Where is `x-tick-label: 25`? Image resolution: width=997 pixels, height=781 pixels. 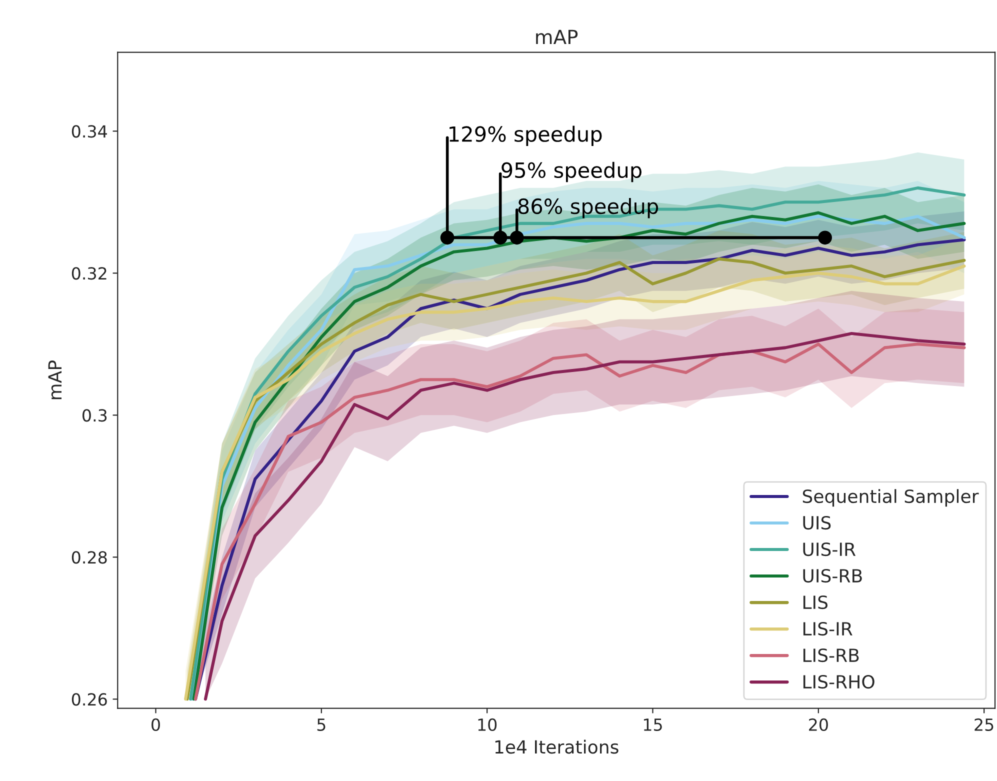
x-tick-label: 25 is located at coordinates (984, 724).